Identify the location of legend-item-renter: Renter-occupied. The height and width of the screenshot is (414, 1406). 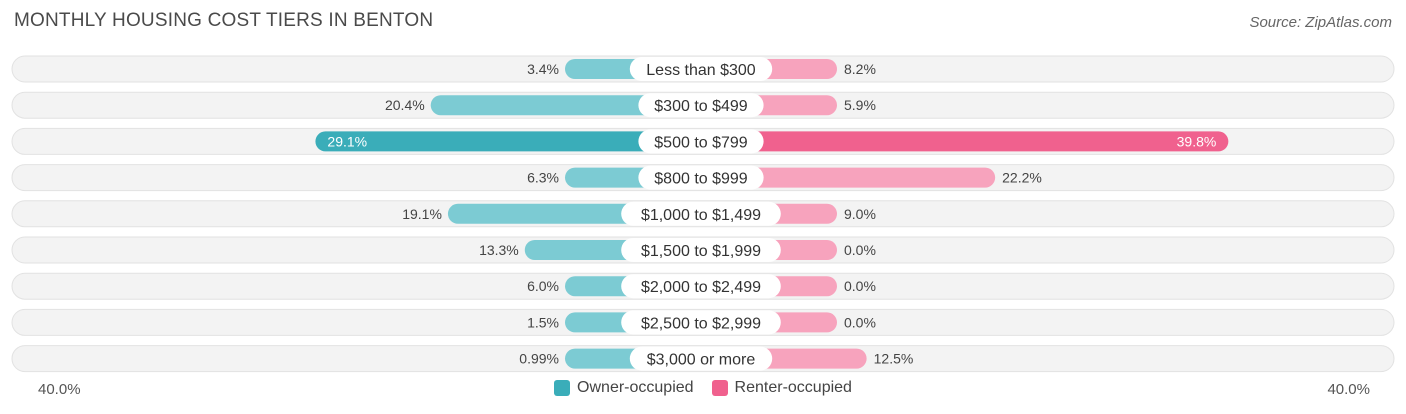
(781, 388).